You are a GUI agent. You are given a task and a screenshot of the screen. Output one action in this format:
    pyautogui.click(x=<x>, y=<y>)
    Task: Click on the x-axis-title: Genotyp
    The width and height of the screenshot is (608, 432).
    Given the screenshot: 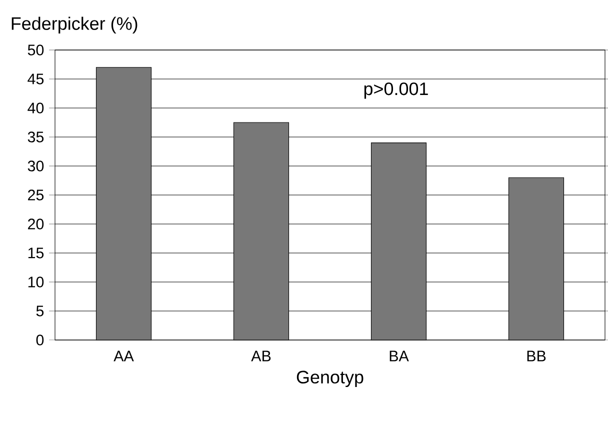 What is the action you would take?
    pyautogui.click(x=330, y=379)
    